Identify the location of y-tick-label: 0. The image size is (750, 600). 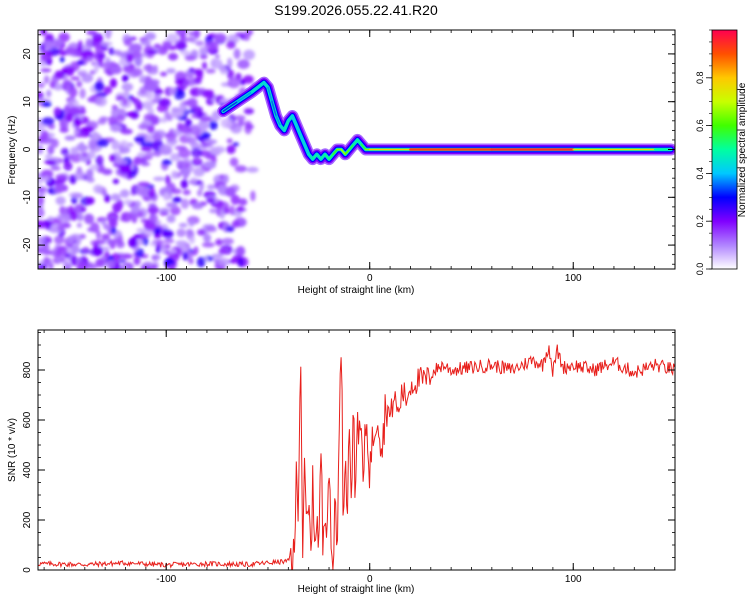
(27, 570).